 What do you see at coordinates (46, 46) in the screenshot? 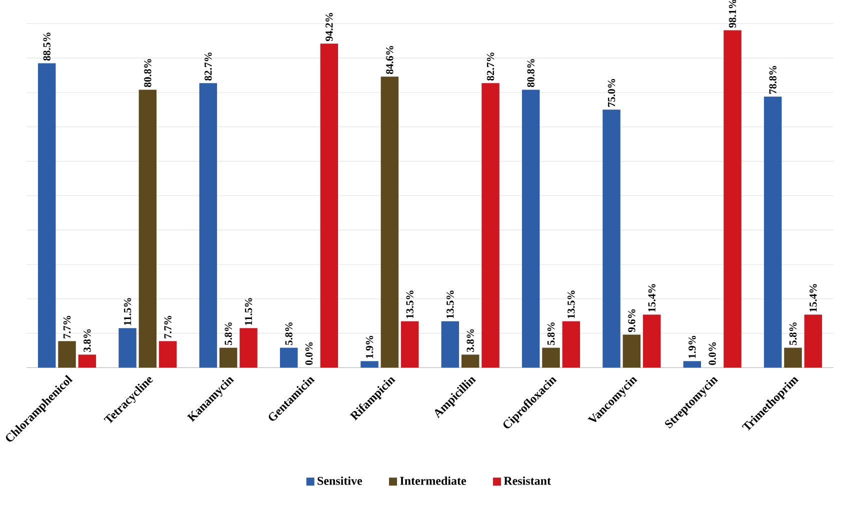
I see `data-label: 88.5%` at bounding box center [46, 46].